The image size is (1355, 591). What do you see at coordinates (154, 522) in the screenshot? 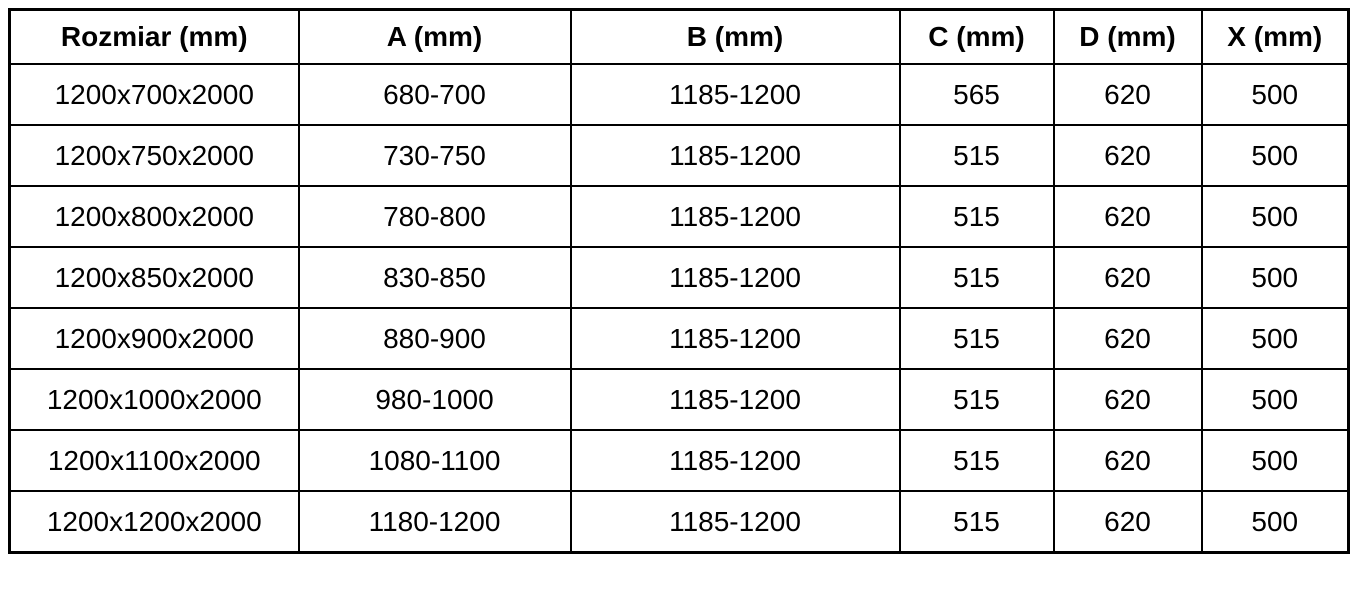
I see `table-cell-rozmiar: 1200x1200x2000` at bounding box center [154, 522].